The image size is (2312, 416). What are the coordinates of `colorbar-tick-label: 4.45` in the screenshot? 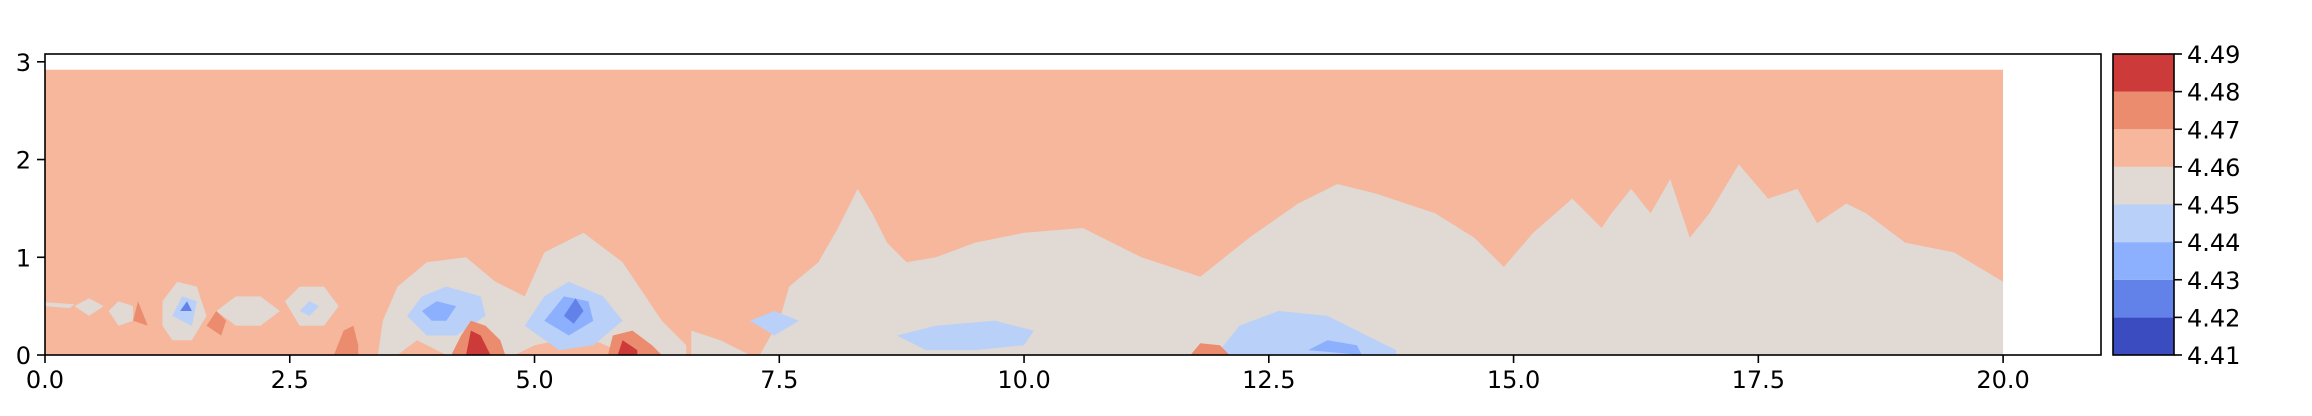 It's located at (2213, 206).